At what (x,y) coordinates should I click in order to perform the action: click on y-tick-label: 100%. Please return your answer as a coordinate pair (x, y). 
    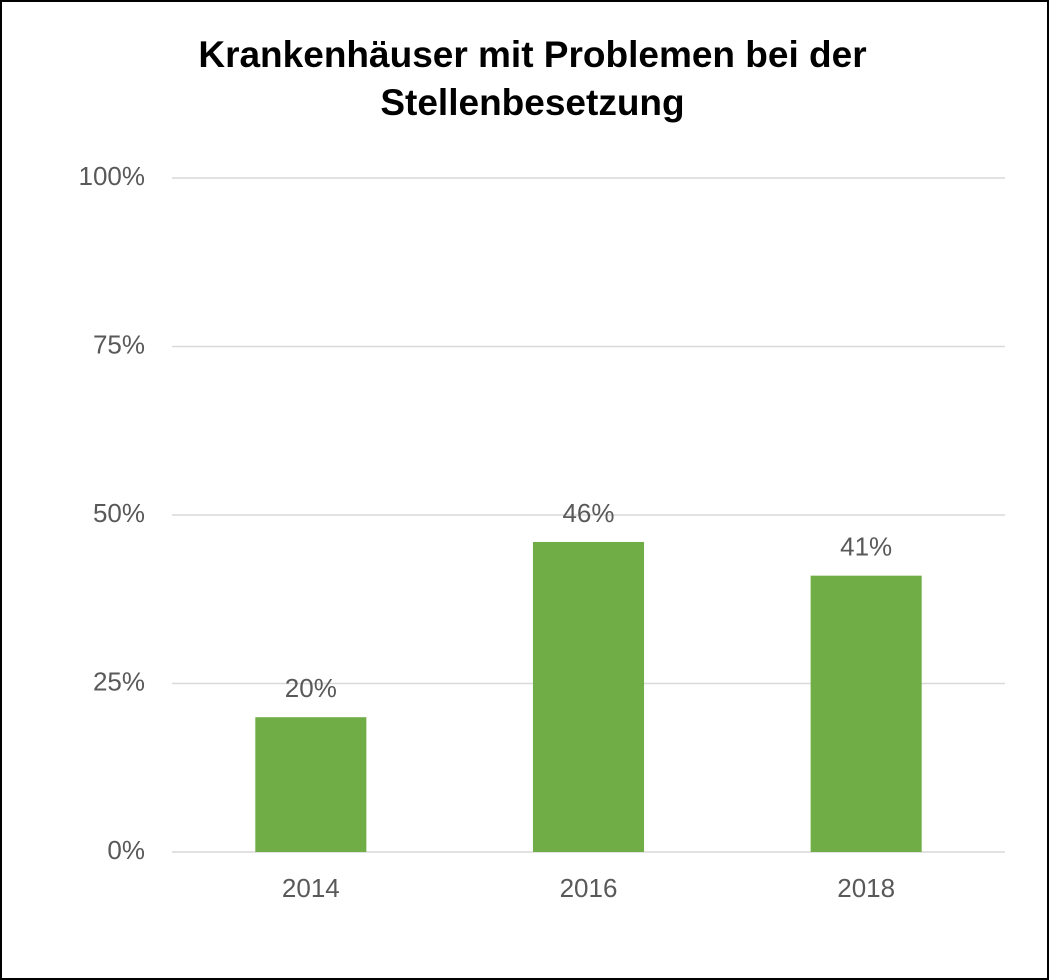
    Looking at the image, I should click on (112, 176).